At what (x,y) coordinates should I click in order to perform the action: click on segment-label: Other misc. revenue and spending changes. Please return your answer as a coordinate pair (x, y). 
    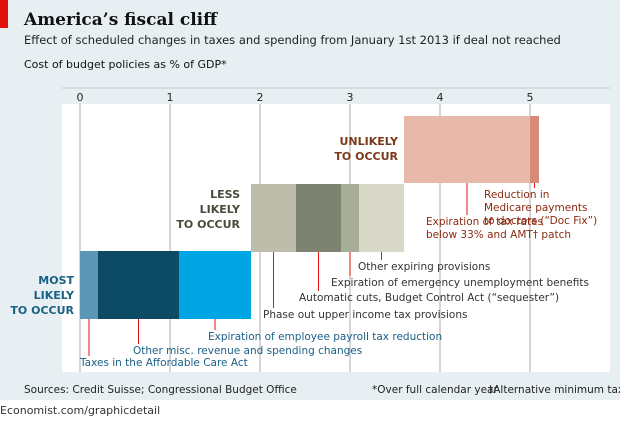
    Looking at the image, I should click on (247, 351).